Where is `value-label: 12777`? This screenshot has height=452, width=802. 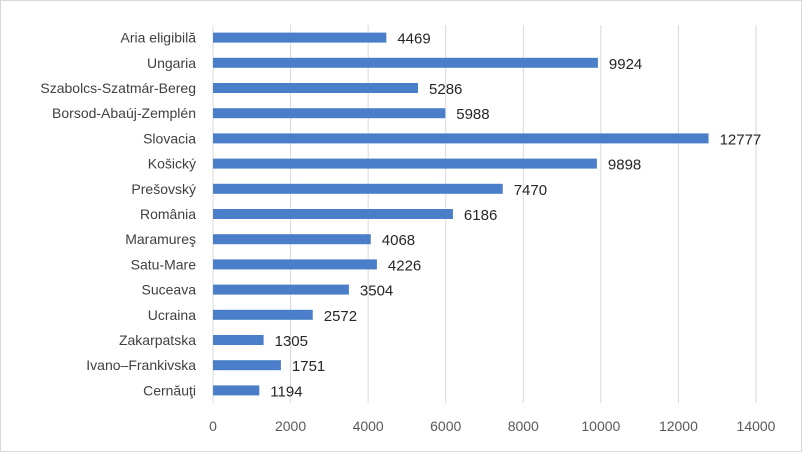
value-label: 12777 is located at coordinates (741, 139).